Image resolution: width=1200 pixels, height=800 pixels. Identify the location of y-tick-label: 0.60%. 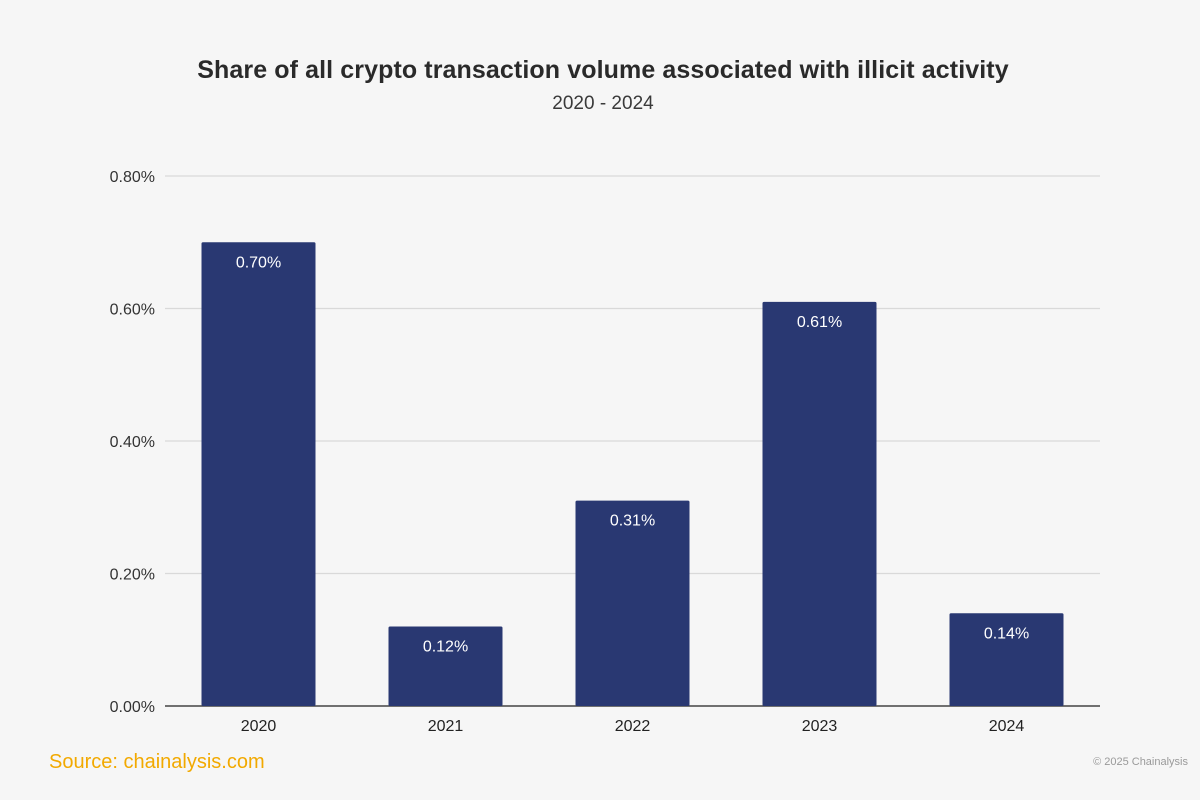
(132, 310).